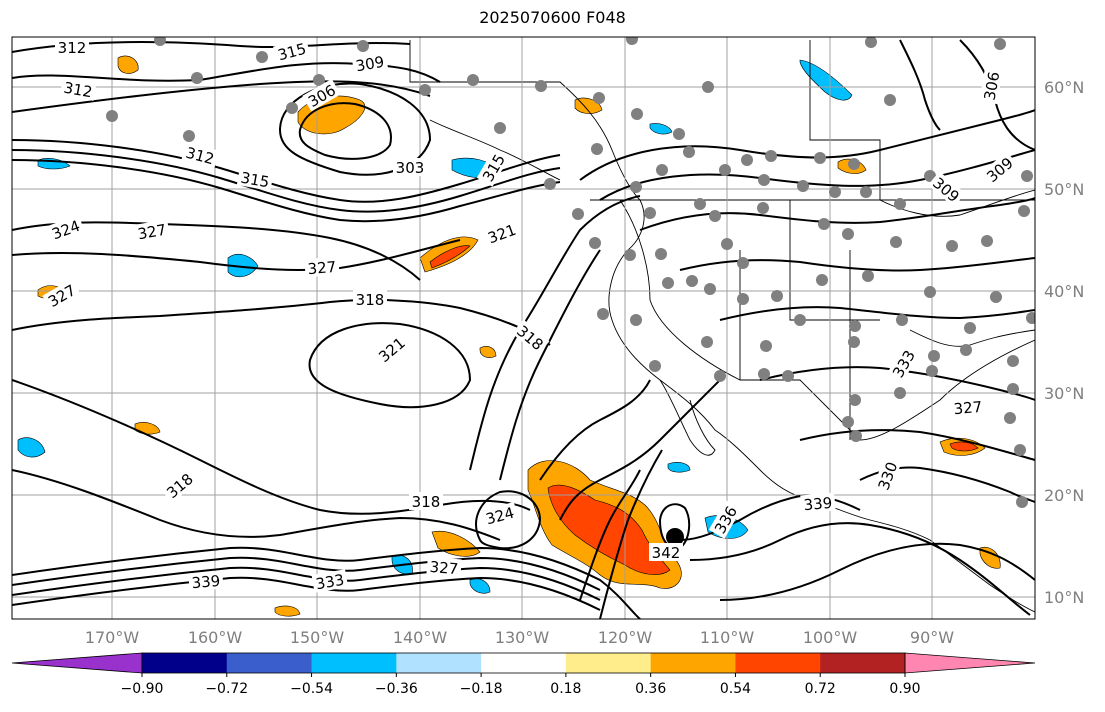 This screenshot has width=1105, height=712. Describe the element at coordinates (609, 529) in the screenshot. I see `red-field-hurricane` at that location.